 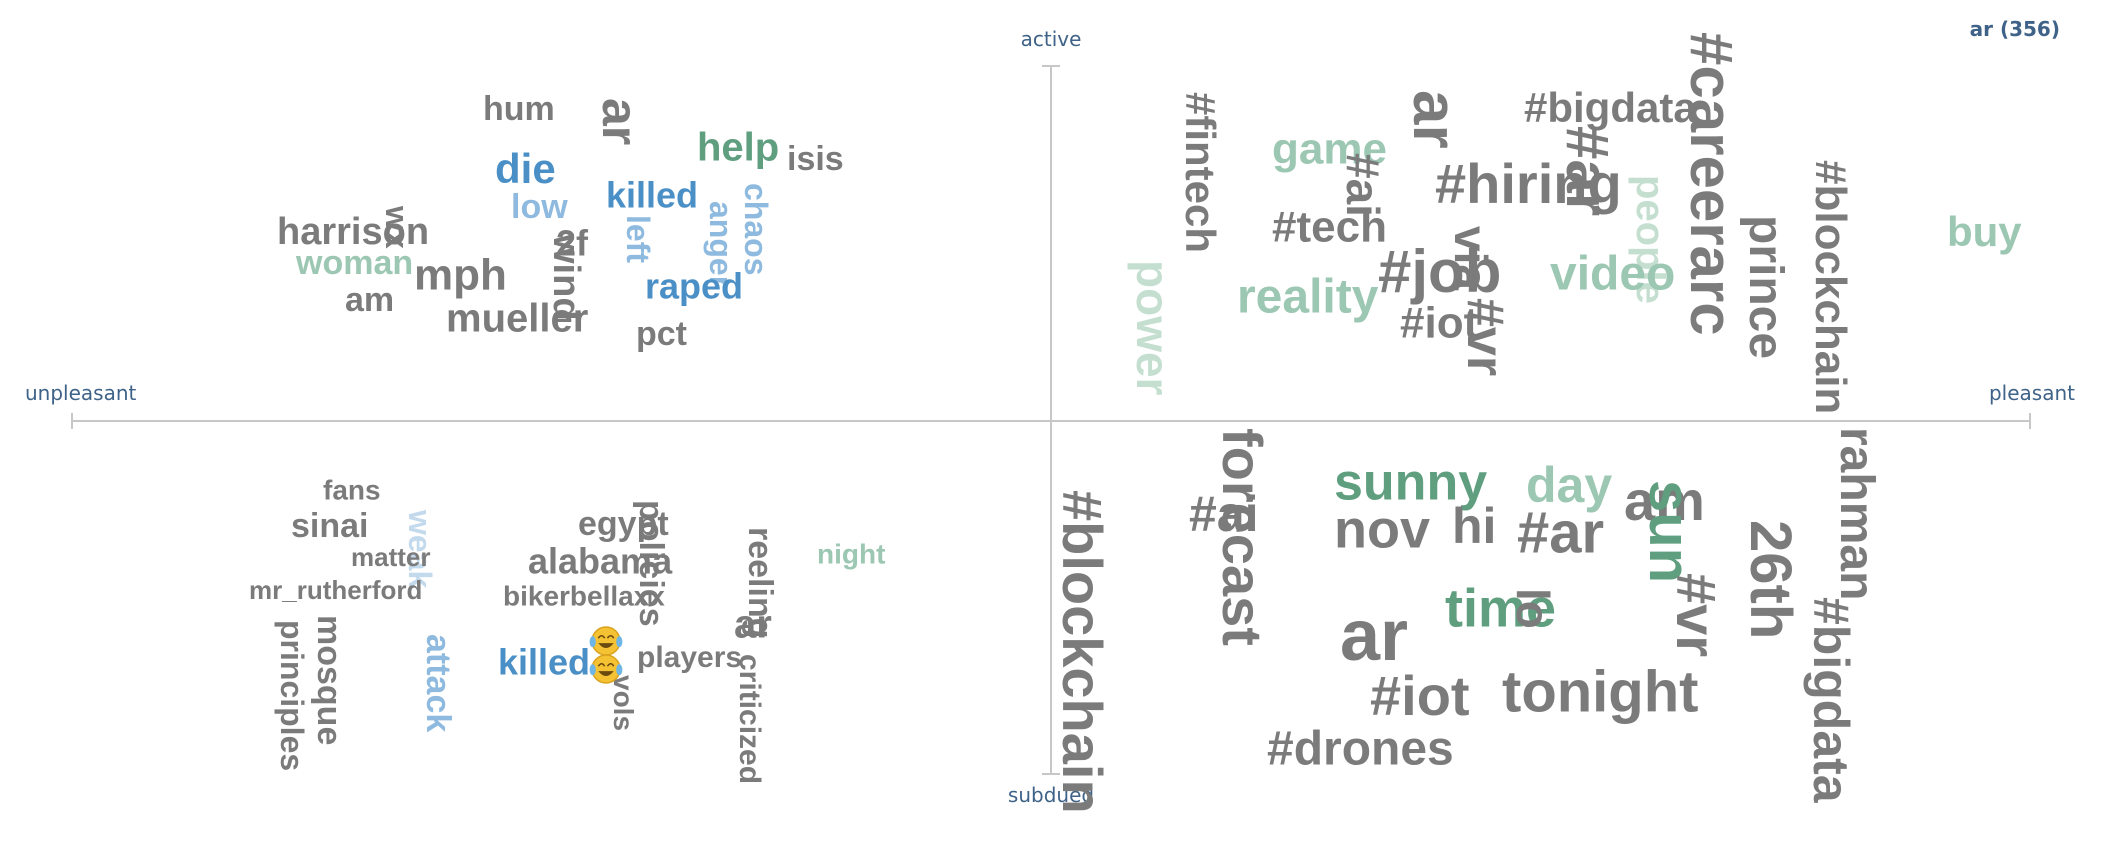 What do you see at coordinates (81, 393) in the screenshot?
I see `axis-label-unpleasant: unpleasant` at bounding box center [81, 393].